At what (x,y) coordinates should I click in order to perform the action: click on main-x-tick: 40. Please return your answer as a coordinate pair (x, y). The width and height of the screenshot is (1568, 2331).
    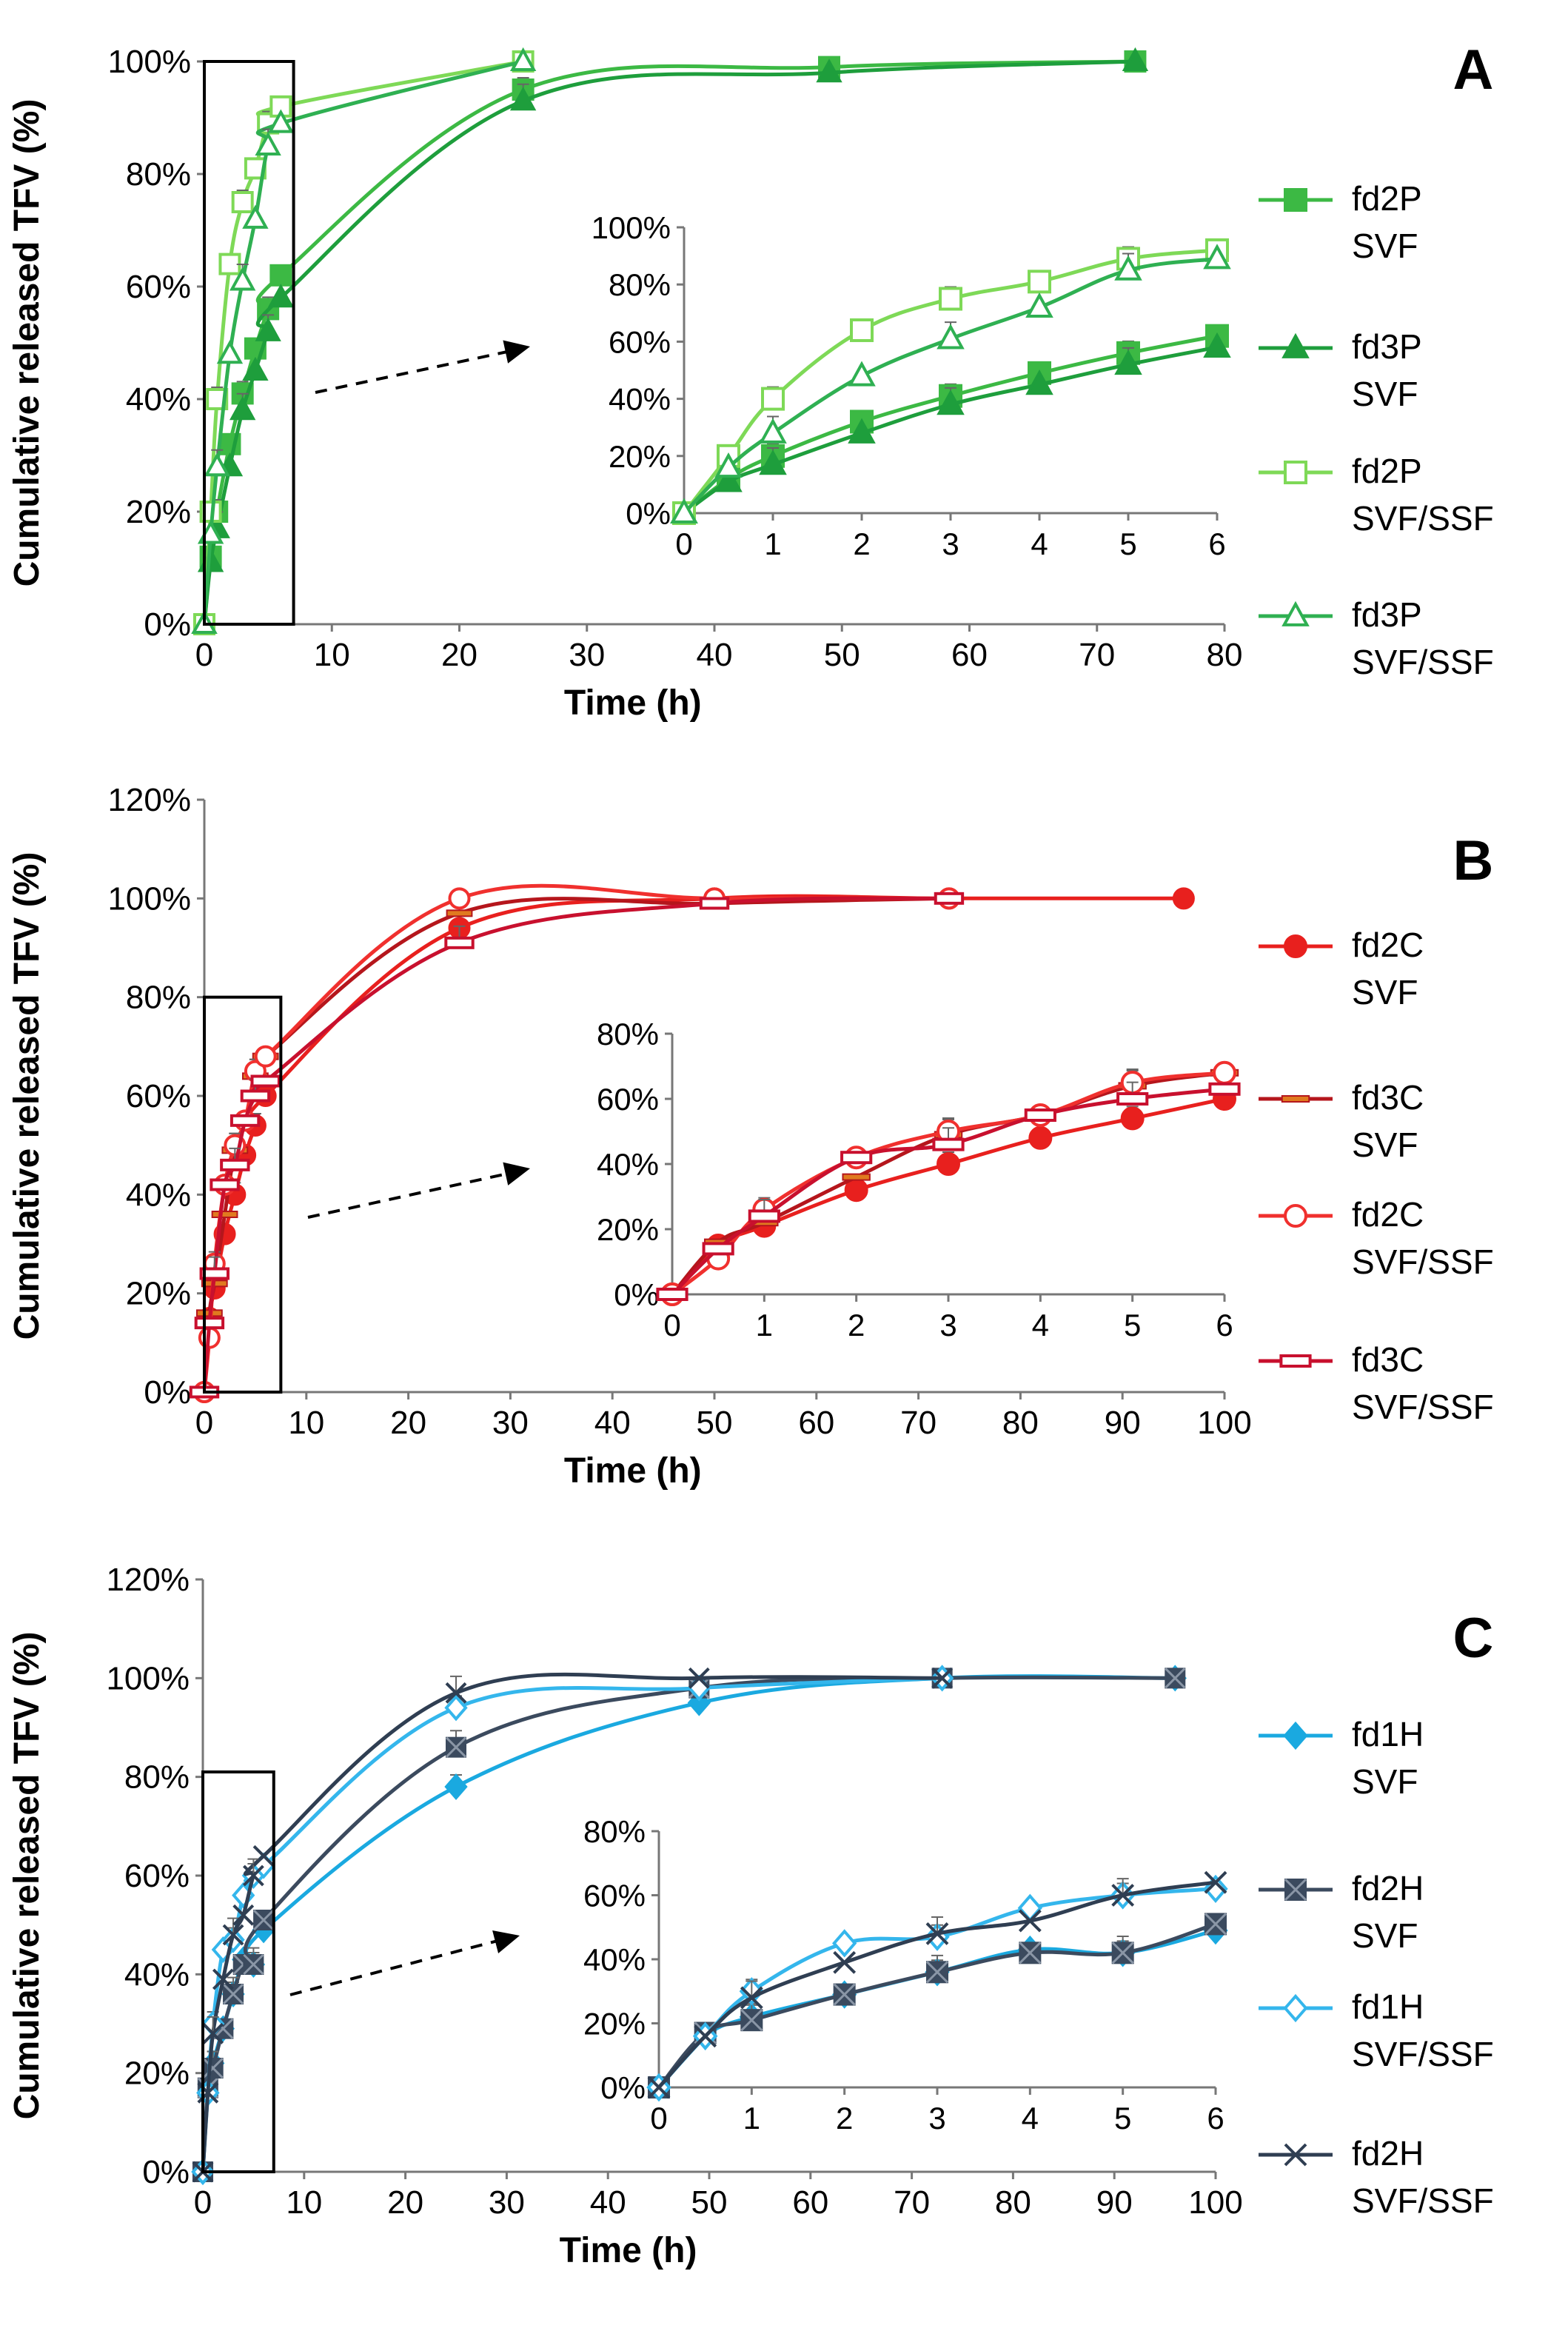
    Looking at the image, I should click on (612, 1423).